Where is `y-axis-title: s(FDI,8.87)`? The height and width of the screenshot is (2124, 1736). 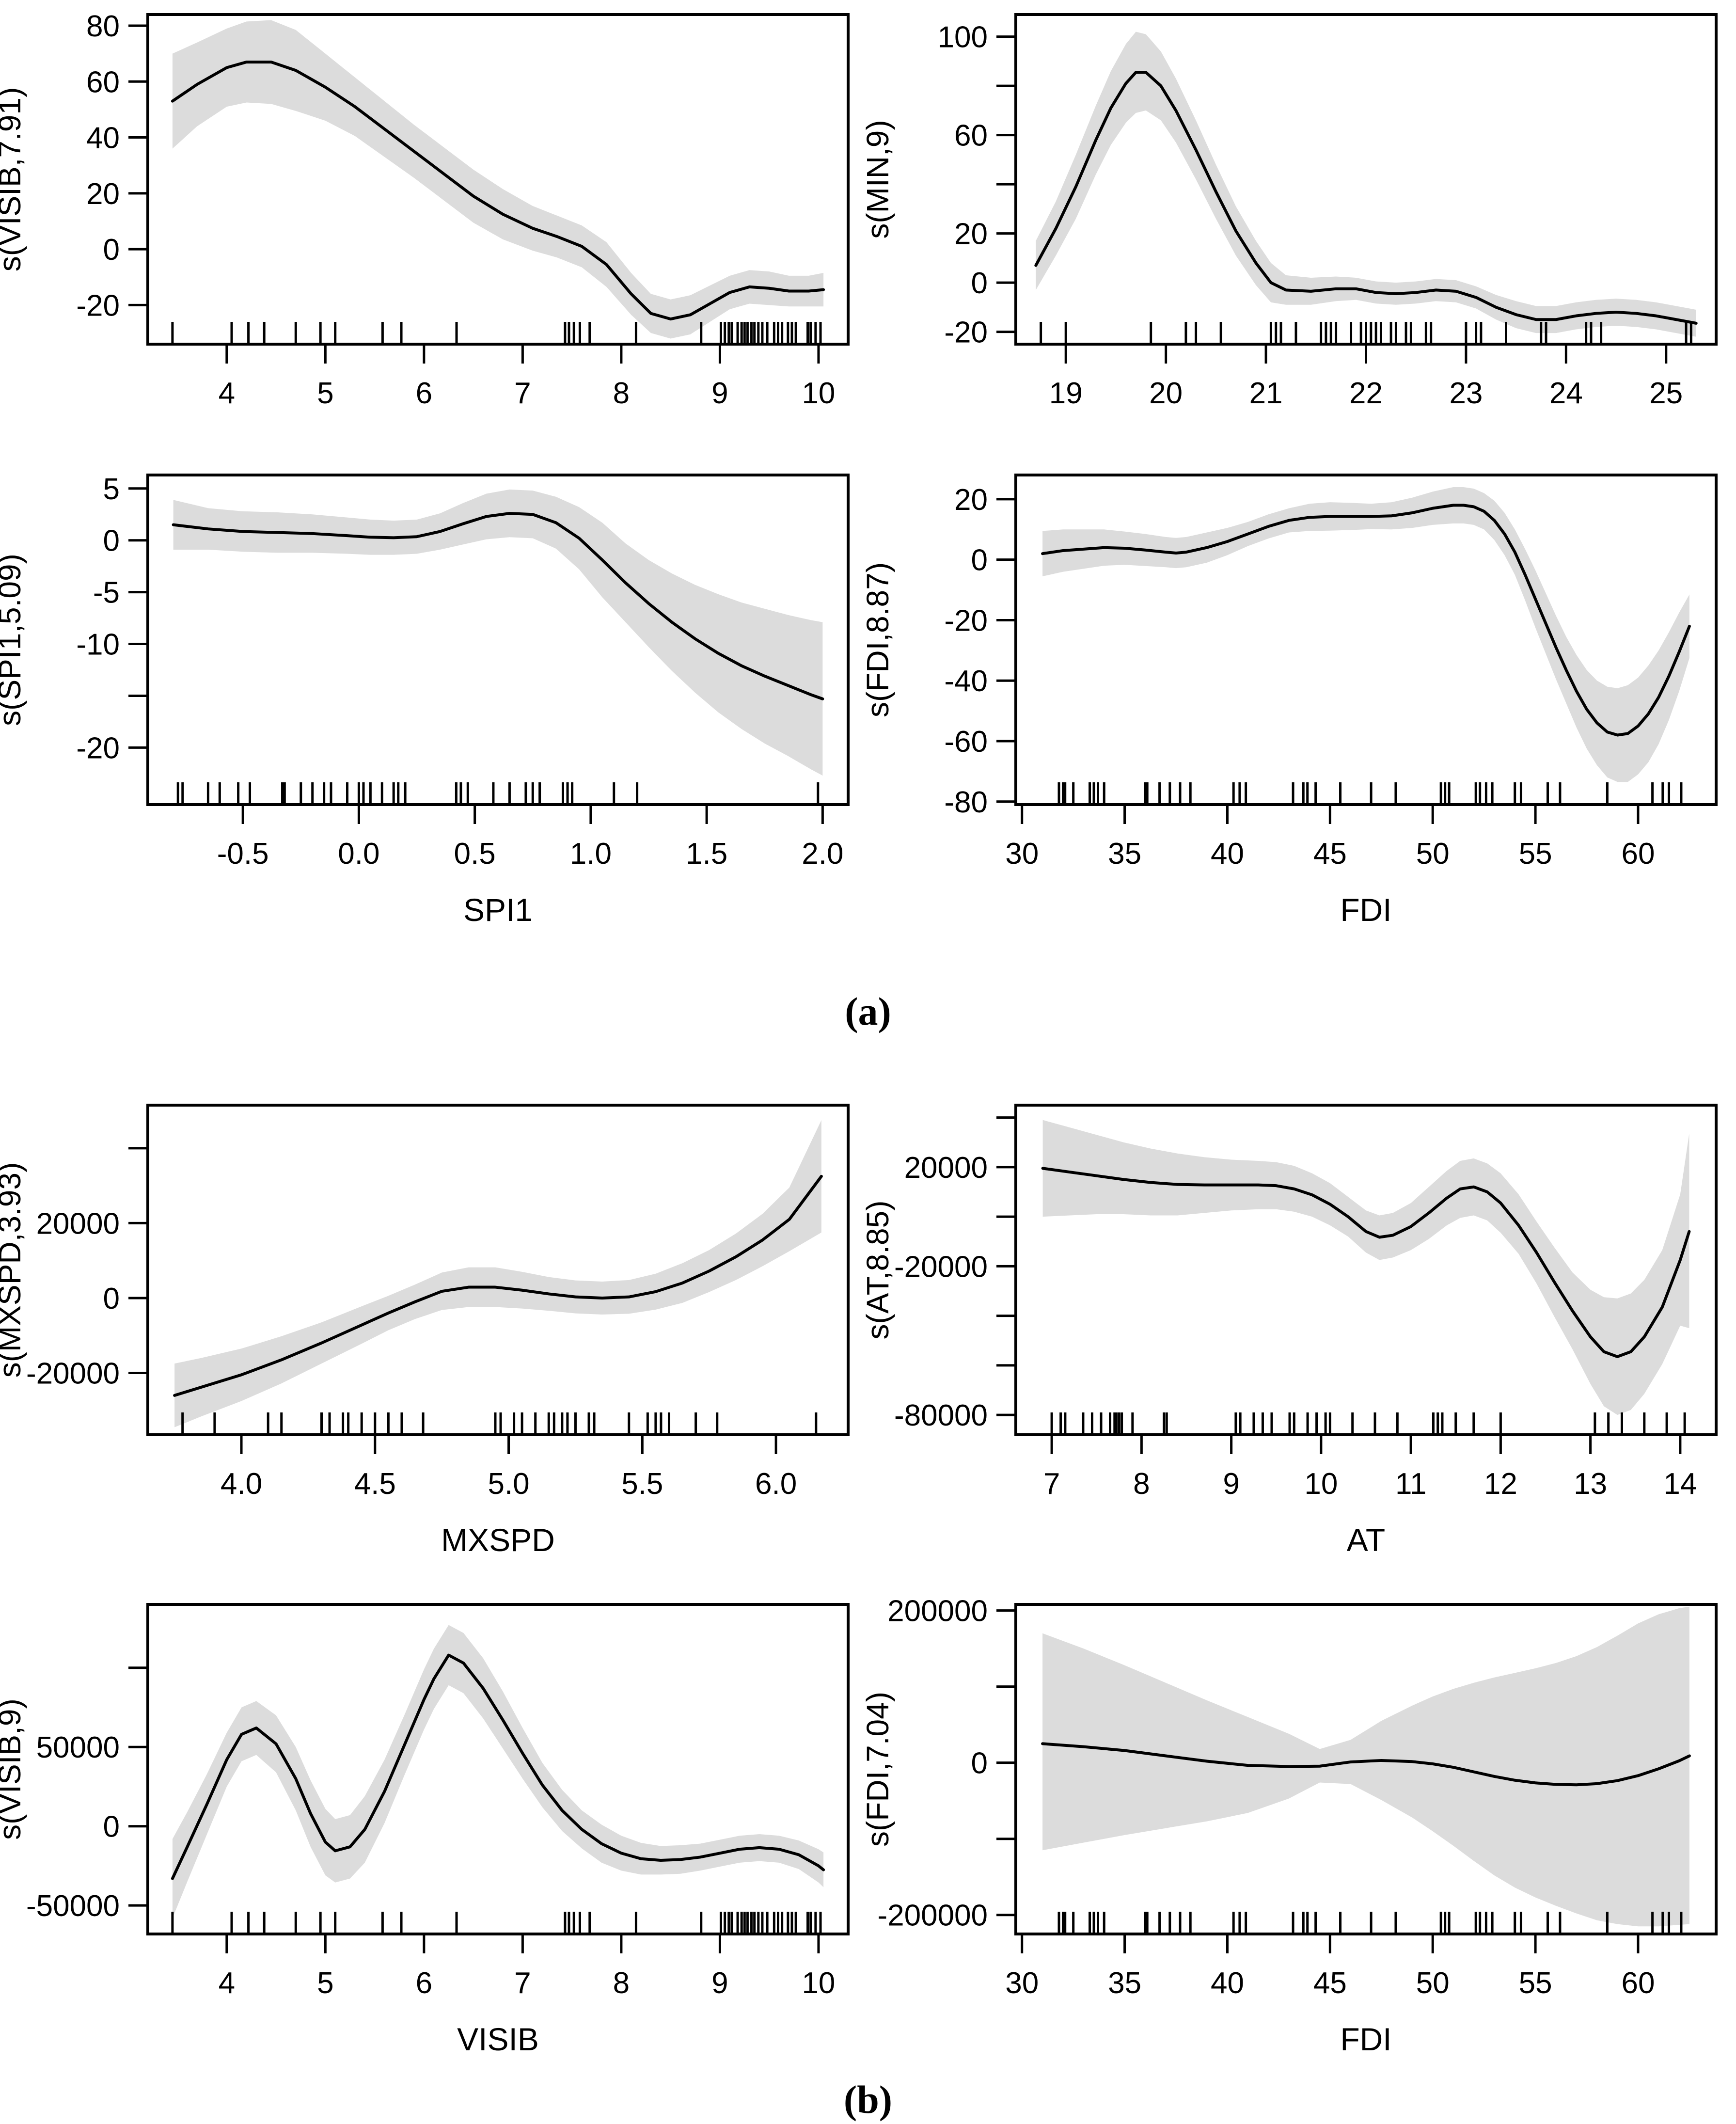 y-axis-title: s(FDI,8.87) is located at coordinates (877, 639).